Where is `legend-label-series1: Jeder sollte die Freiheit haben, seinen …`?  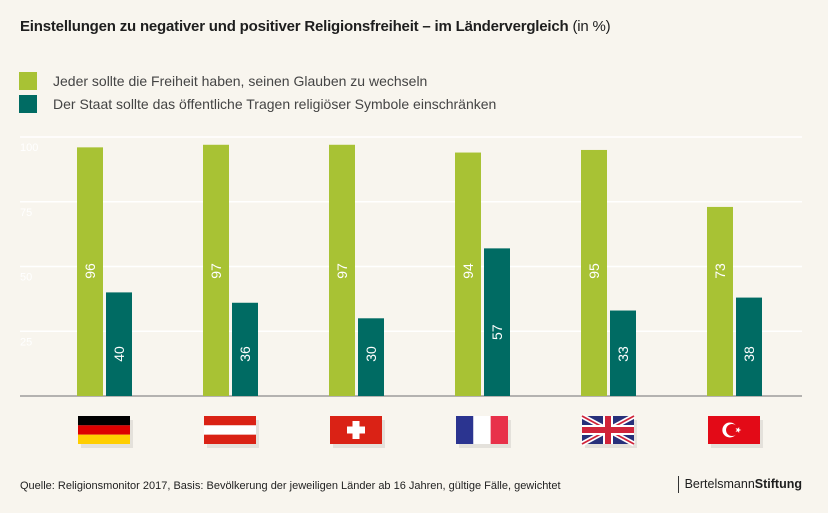
legend-label-series1: Jeder sollte die Freiheit haben, seinen … is located at coordinates (240, 80).